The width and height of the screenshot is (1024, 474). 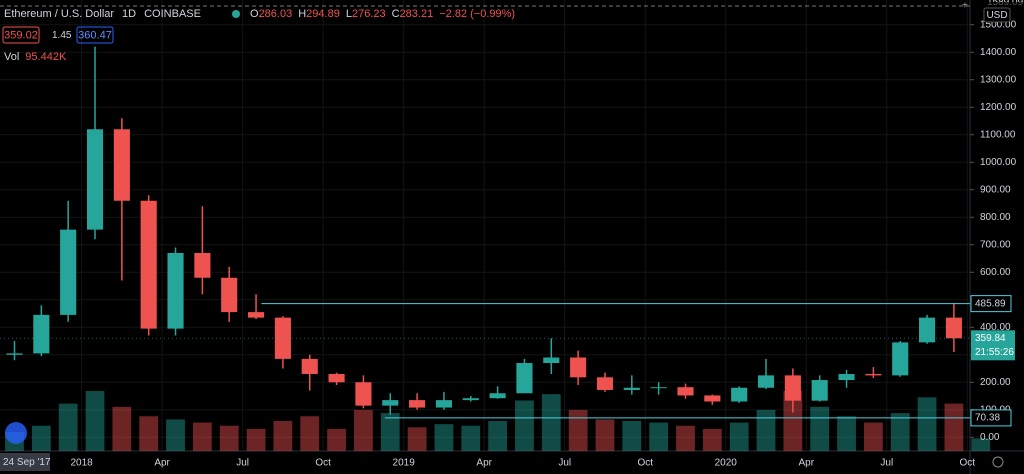 I want to click on ohlc-value: 276.23, so click(x=369, y=14).